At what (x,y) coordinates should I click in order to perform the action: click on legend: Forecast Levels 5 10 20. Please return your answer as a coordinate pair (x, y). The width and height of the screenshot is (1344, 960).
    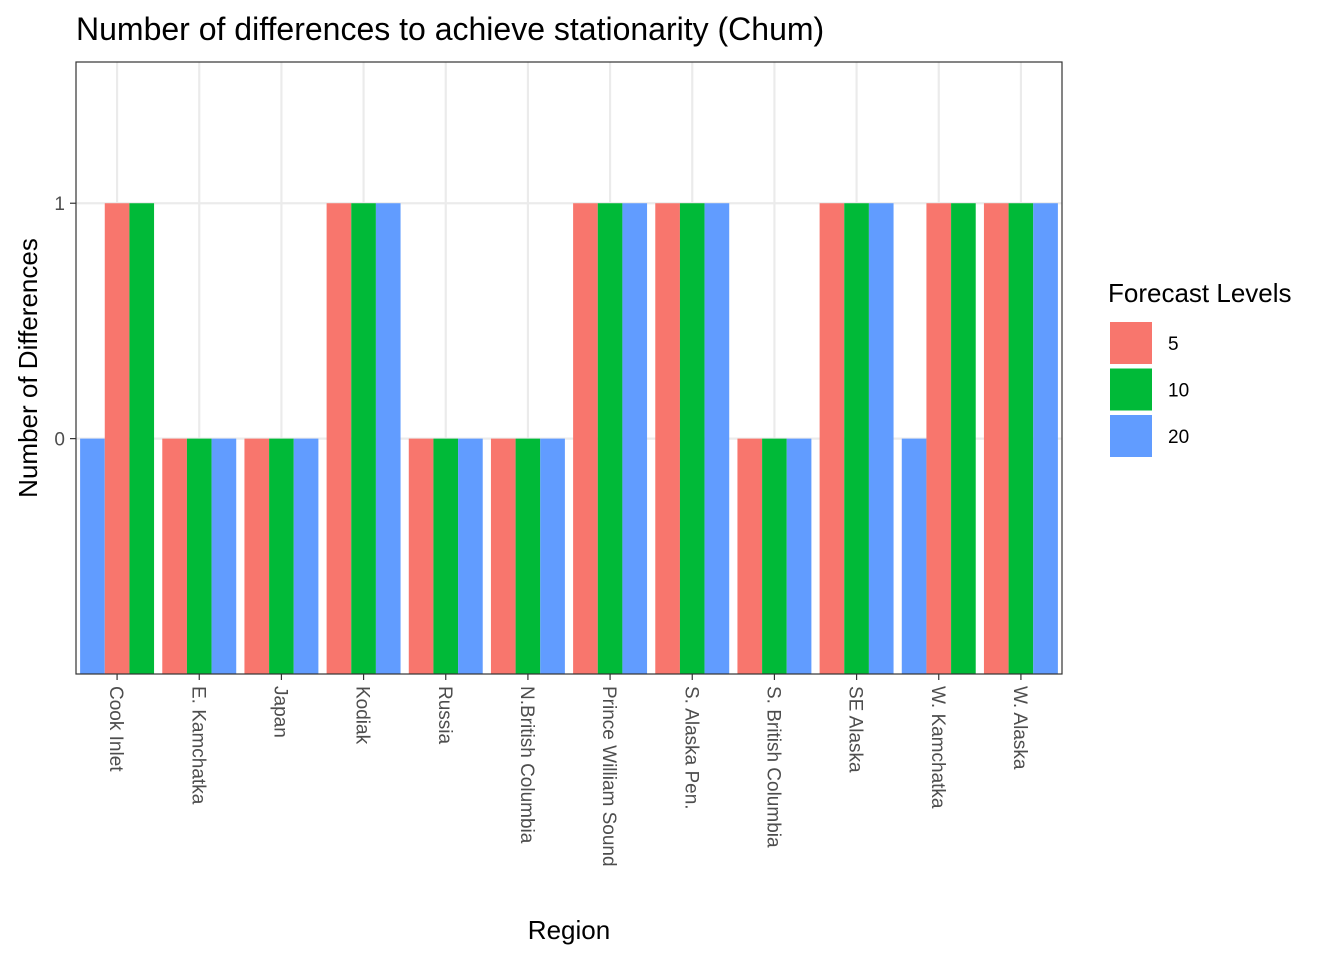
    Looking at the image, I should click on (1200, 367).